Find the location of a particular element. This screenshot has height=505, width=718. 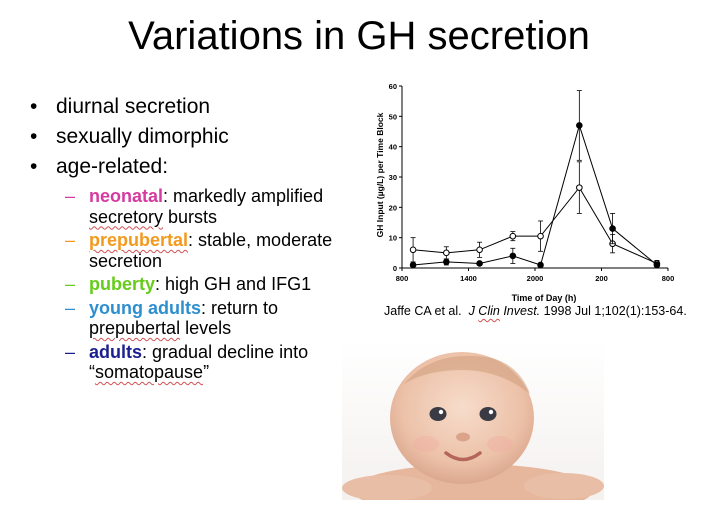

baby-nose is located at coordinates (463, 437).